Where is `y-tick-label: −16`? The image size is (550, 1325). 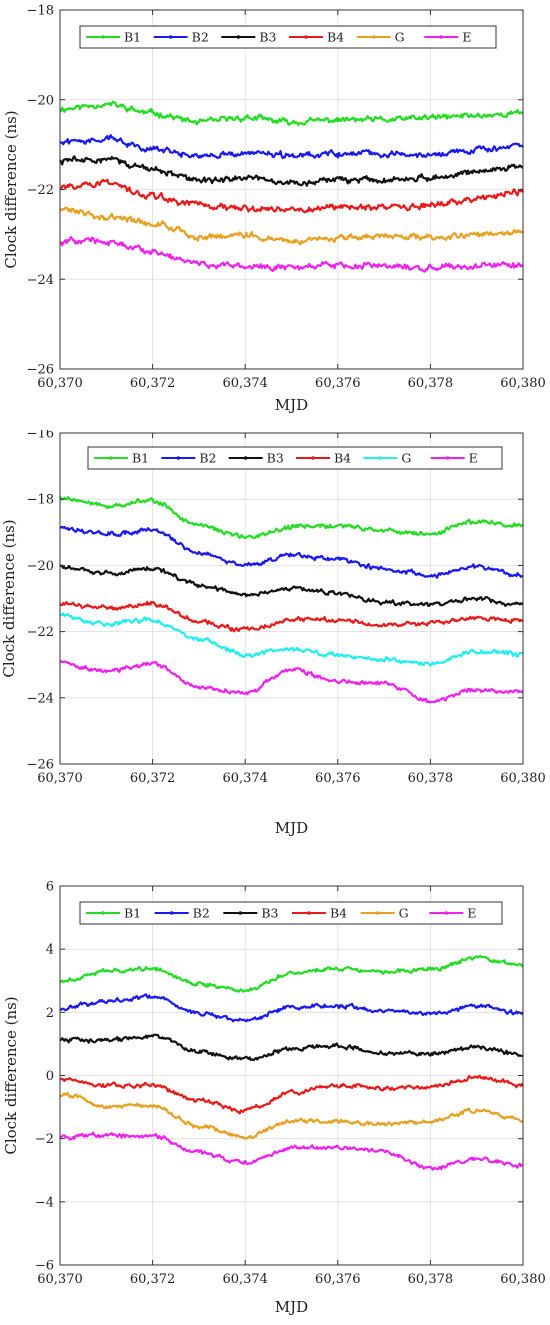 y-tick-label: −16 is located at coordinates (40, 436).